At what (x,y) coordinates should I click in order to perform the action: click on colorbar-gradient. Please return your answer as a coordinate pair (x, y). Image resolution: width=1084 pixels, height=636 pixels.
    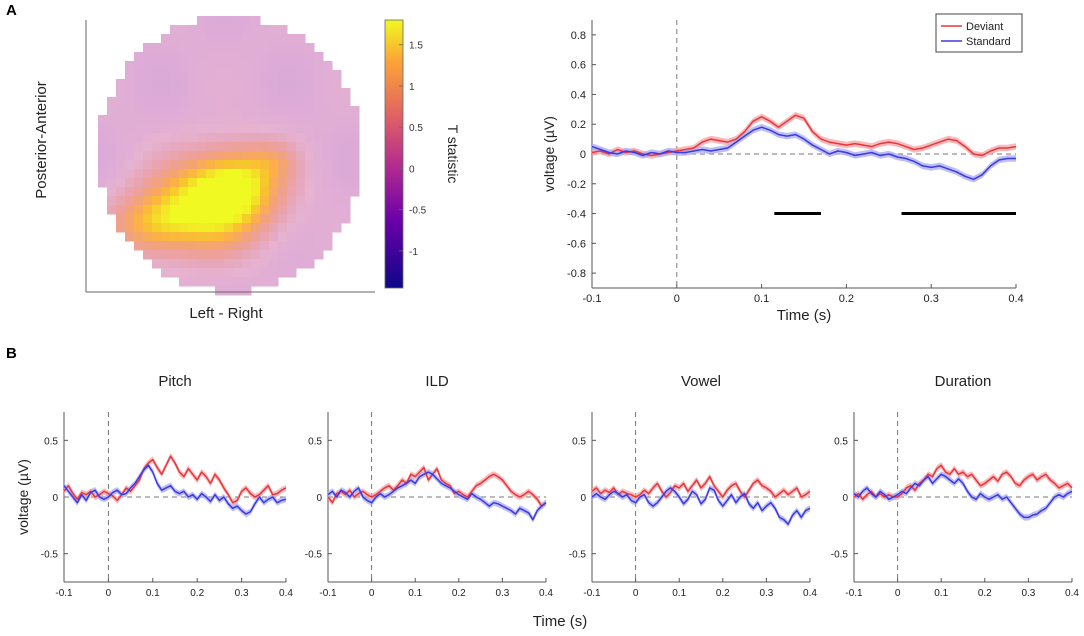
    Looking at the image, I should click on (394, 154).